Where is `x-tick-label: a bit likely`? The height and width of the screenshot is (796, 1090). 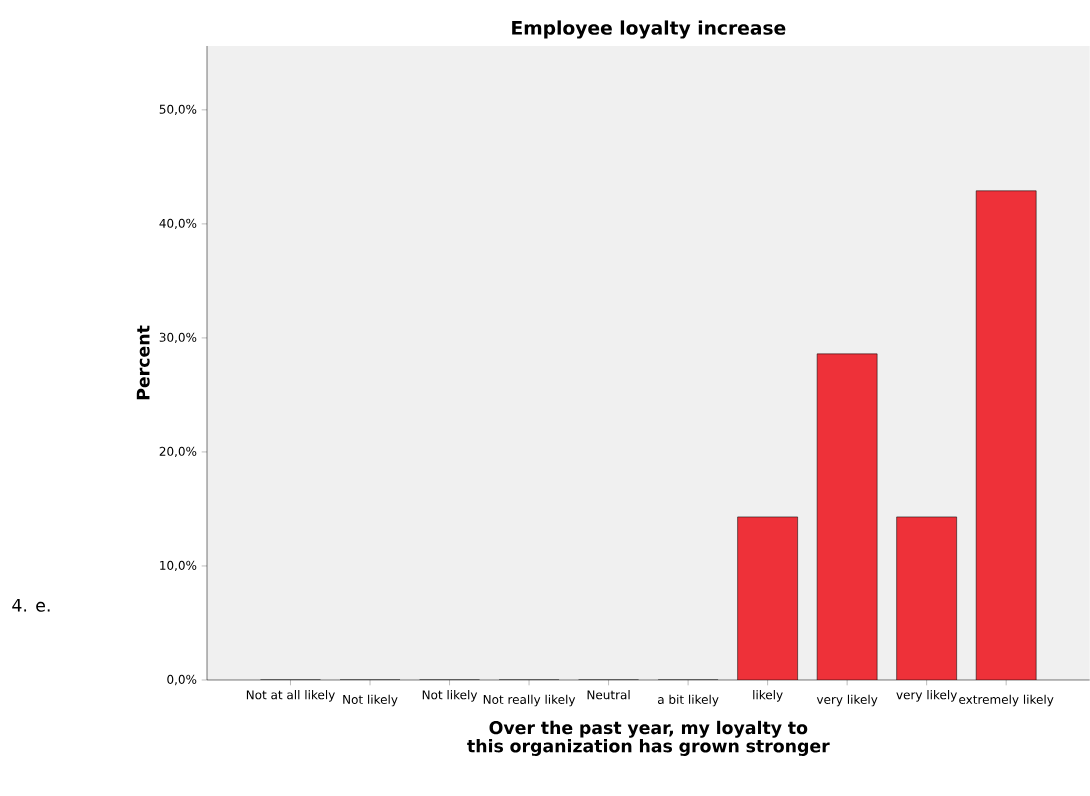
x-tick-label: a bit likely is located at coordinates (688, 700).